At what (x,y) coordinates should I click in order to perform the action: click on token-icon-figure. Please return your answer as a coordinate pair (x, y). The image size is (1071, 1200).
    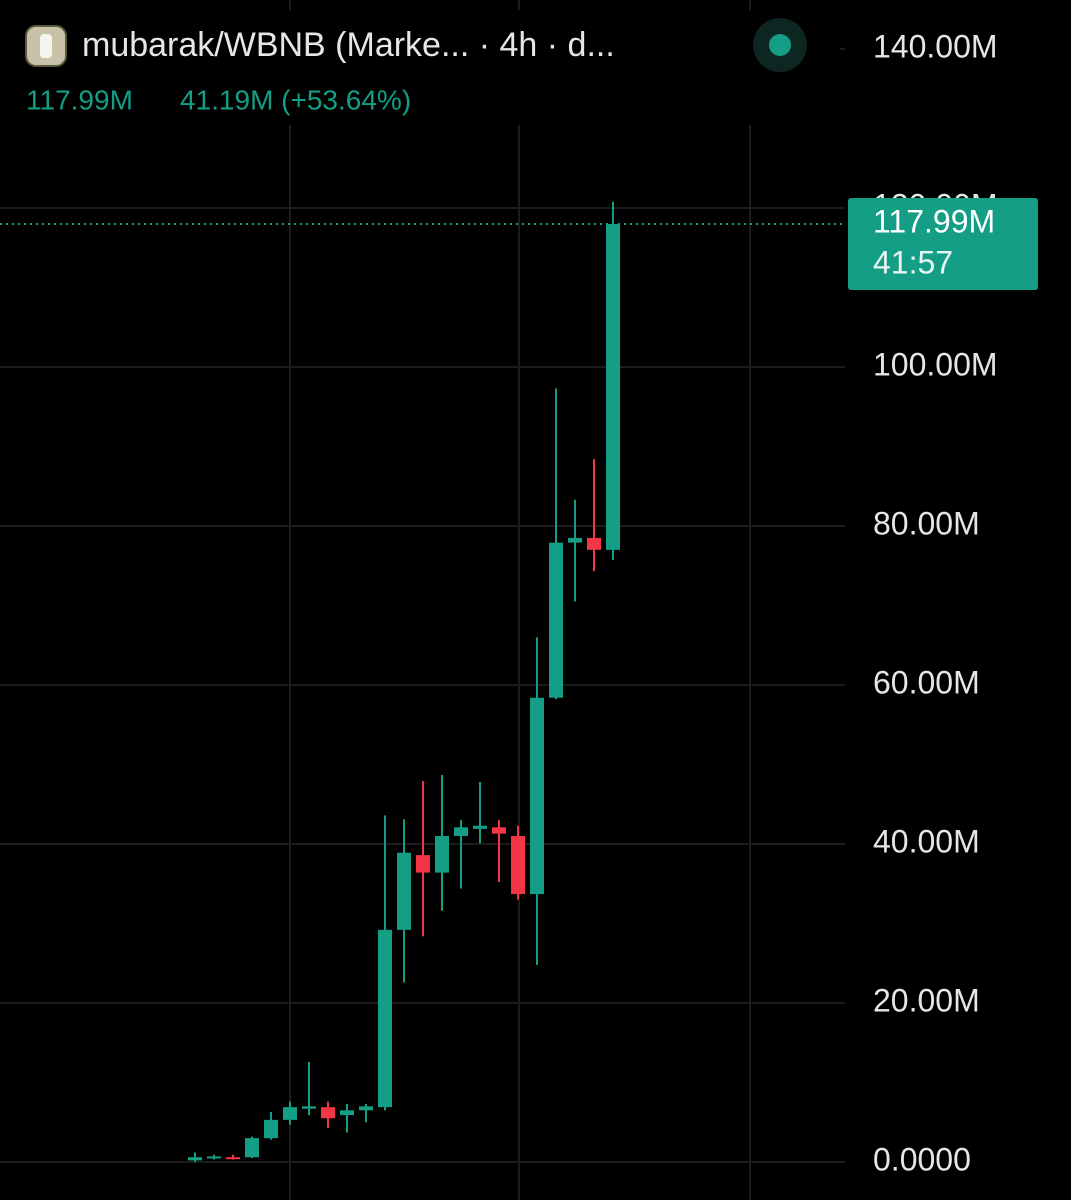
    Looking at the image, I should click on (46, 46).